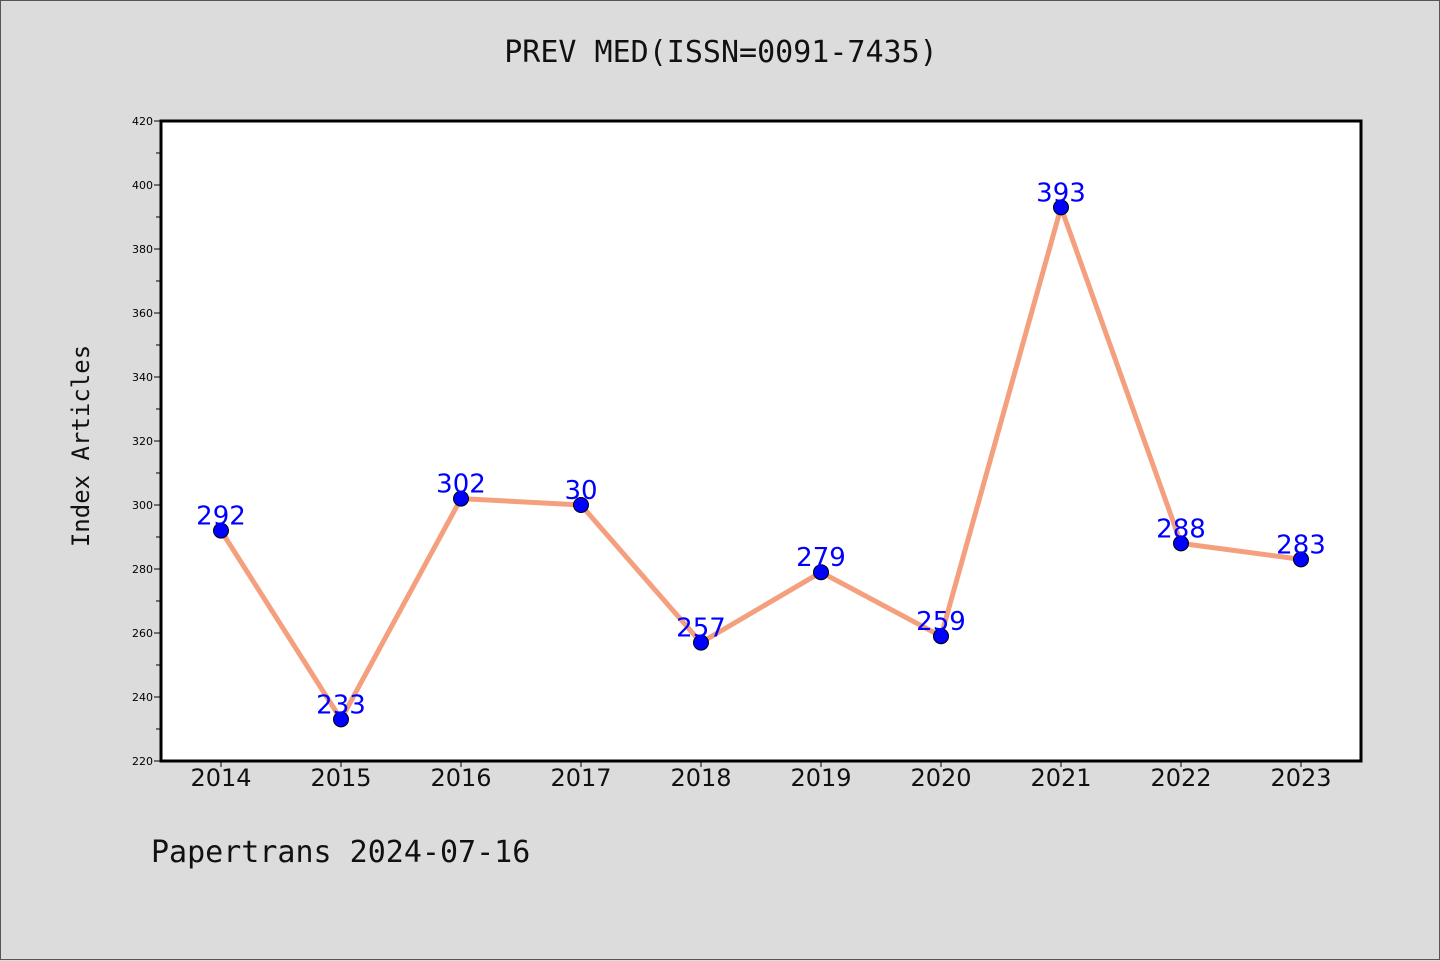  Describe the element at coordinates (820, 778) in the screenshot. I see `x-tick-label: 2019` at that location.